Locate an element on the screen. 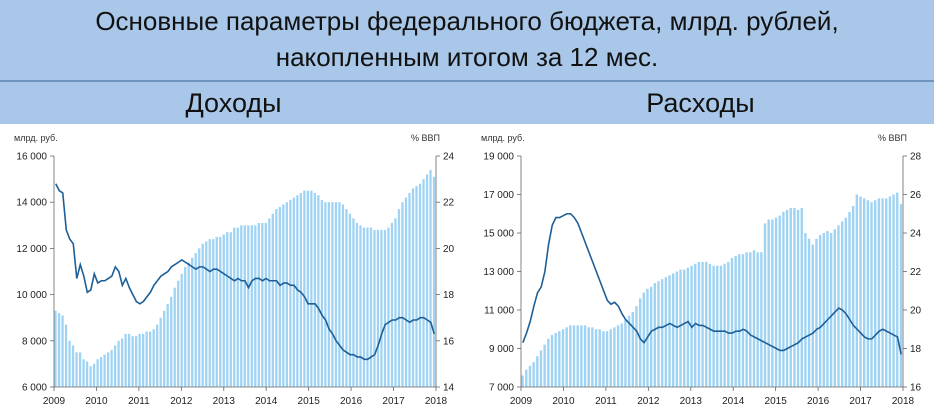  x-tick-label: 2015 is located at coordinates (776, 401).